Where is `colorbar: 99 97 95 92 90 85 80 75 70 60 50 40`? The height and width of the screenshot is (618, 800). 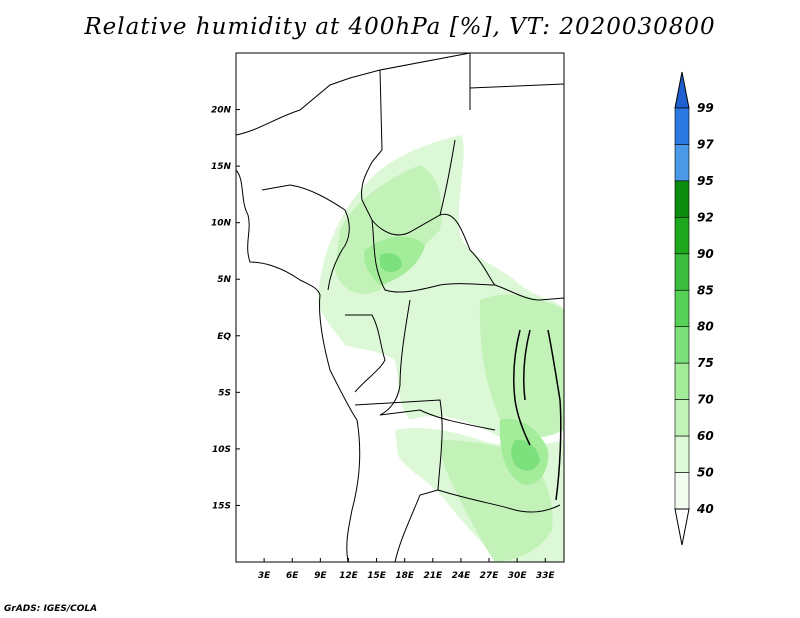
colorbar: 99 97 95 92 90 85 80 75 70 60 50 40 is located at coordinates (694, 308).